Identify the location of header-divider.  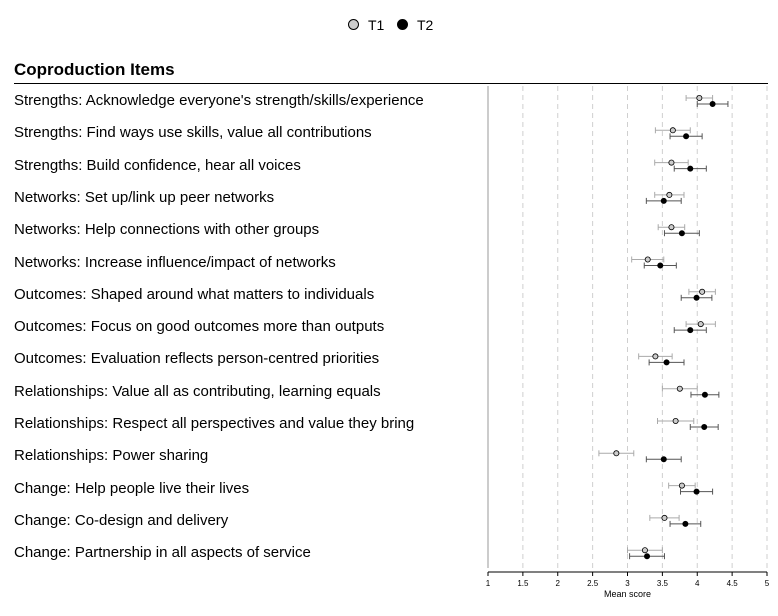
(391, 83).